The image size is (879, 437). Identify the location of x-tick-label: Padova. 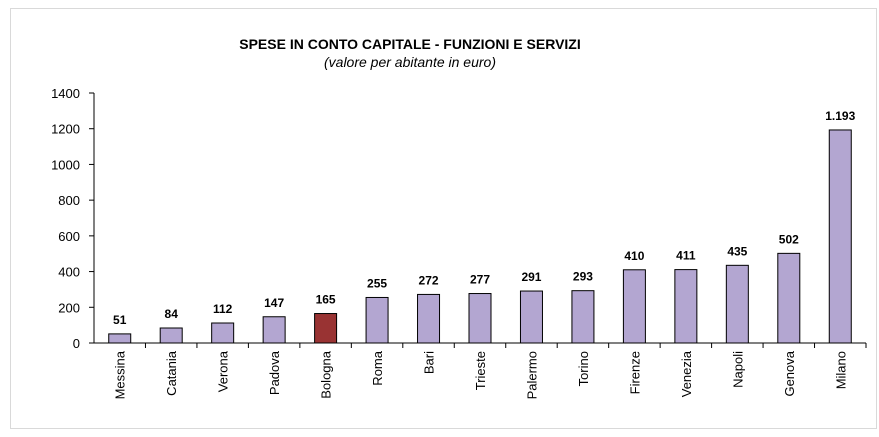
(274, 372).